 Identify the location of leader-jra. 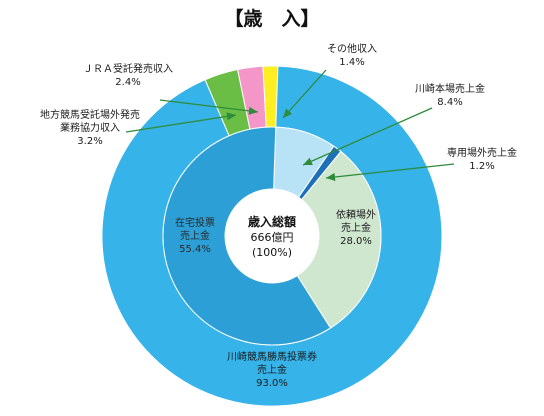
(209, 106).